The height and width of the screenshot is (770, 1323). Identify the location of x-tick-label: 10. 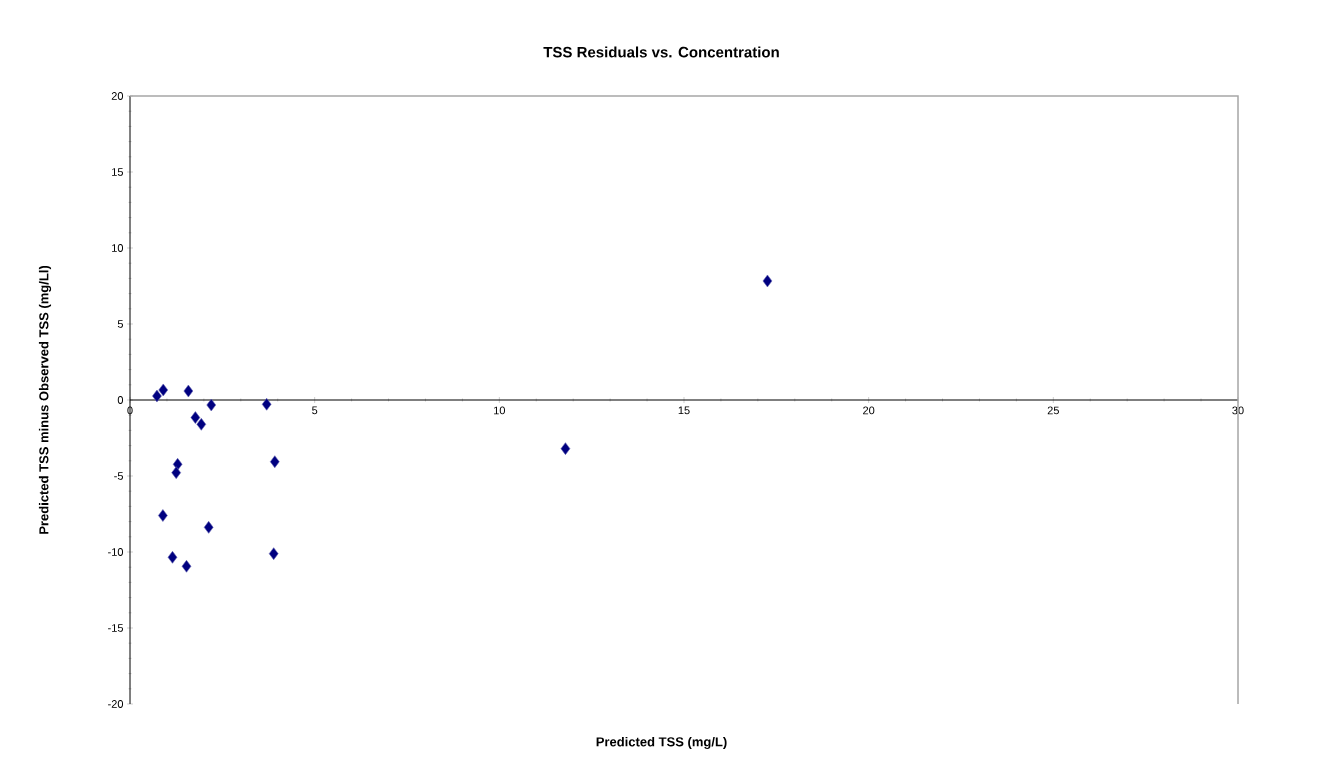
(500, 410).